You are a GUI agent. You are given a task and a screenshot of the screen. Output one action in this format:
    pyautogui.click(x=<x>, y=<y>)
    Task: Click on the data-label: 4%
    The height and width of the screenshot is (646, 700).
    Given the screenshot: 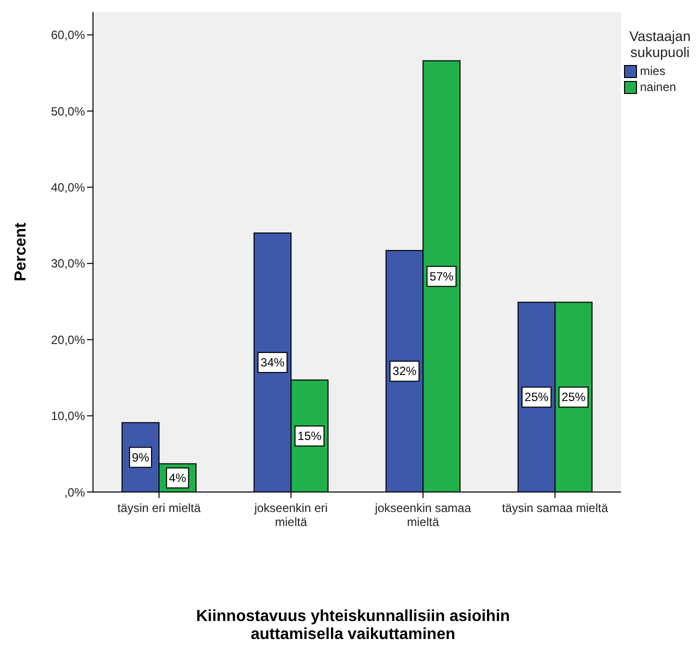 What is the action you would take?
    pyautogui.click(x=177, y=477)
    